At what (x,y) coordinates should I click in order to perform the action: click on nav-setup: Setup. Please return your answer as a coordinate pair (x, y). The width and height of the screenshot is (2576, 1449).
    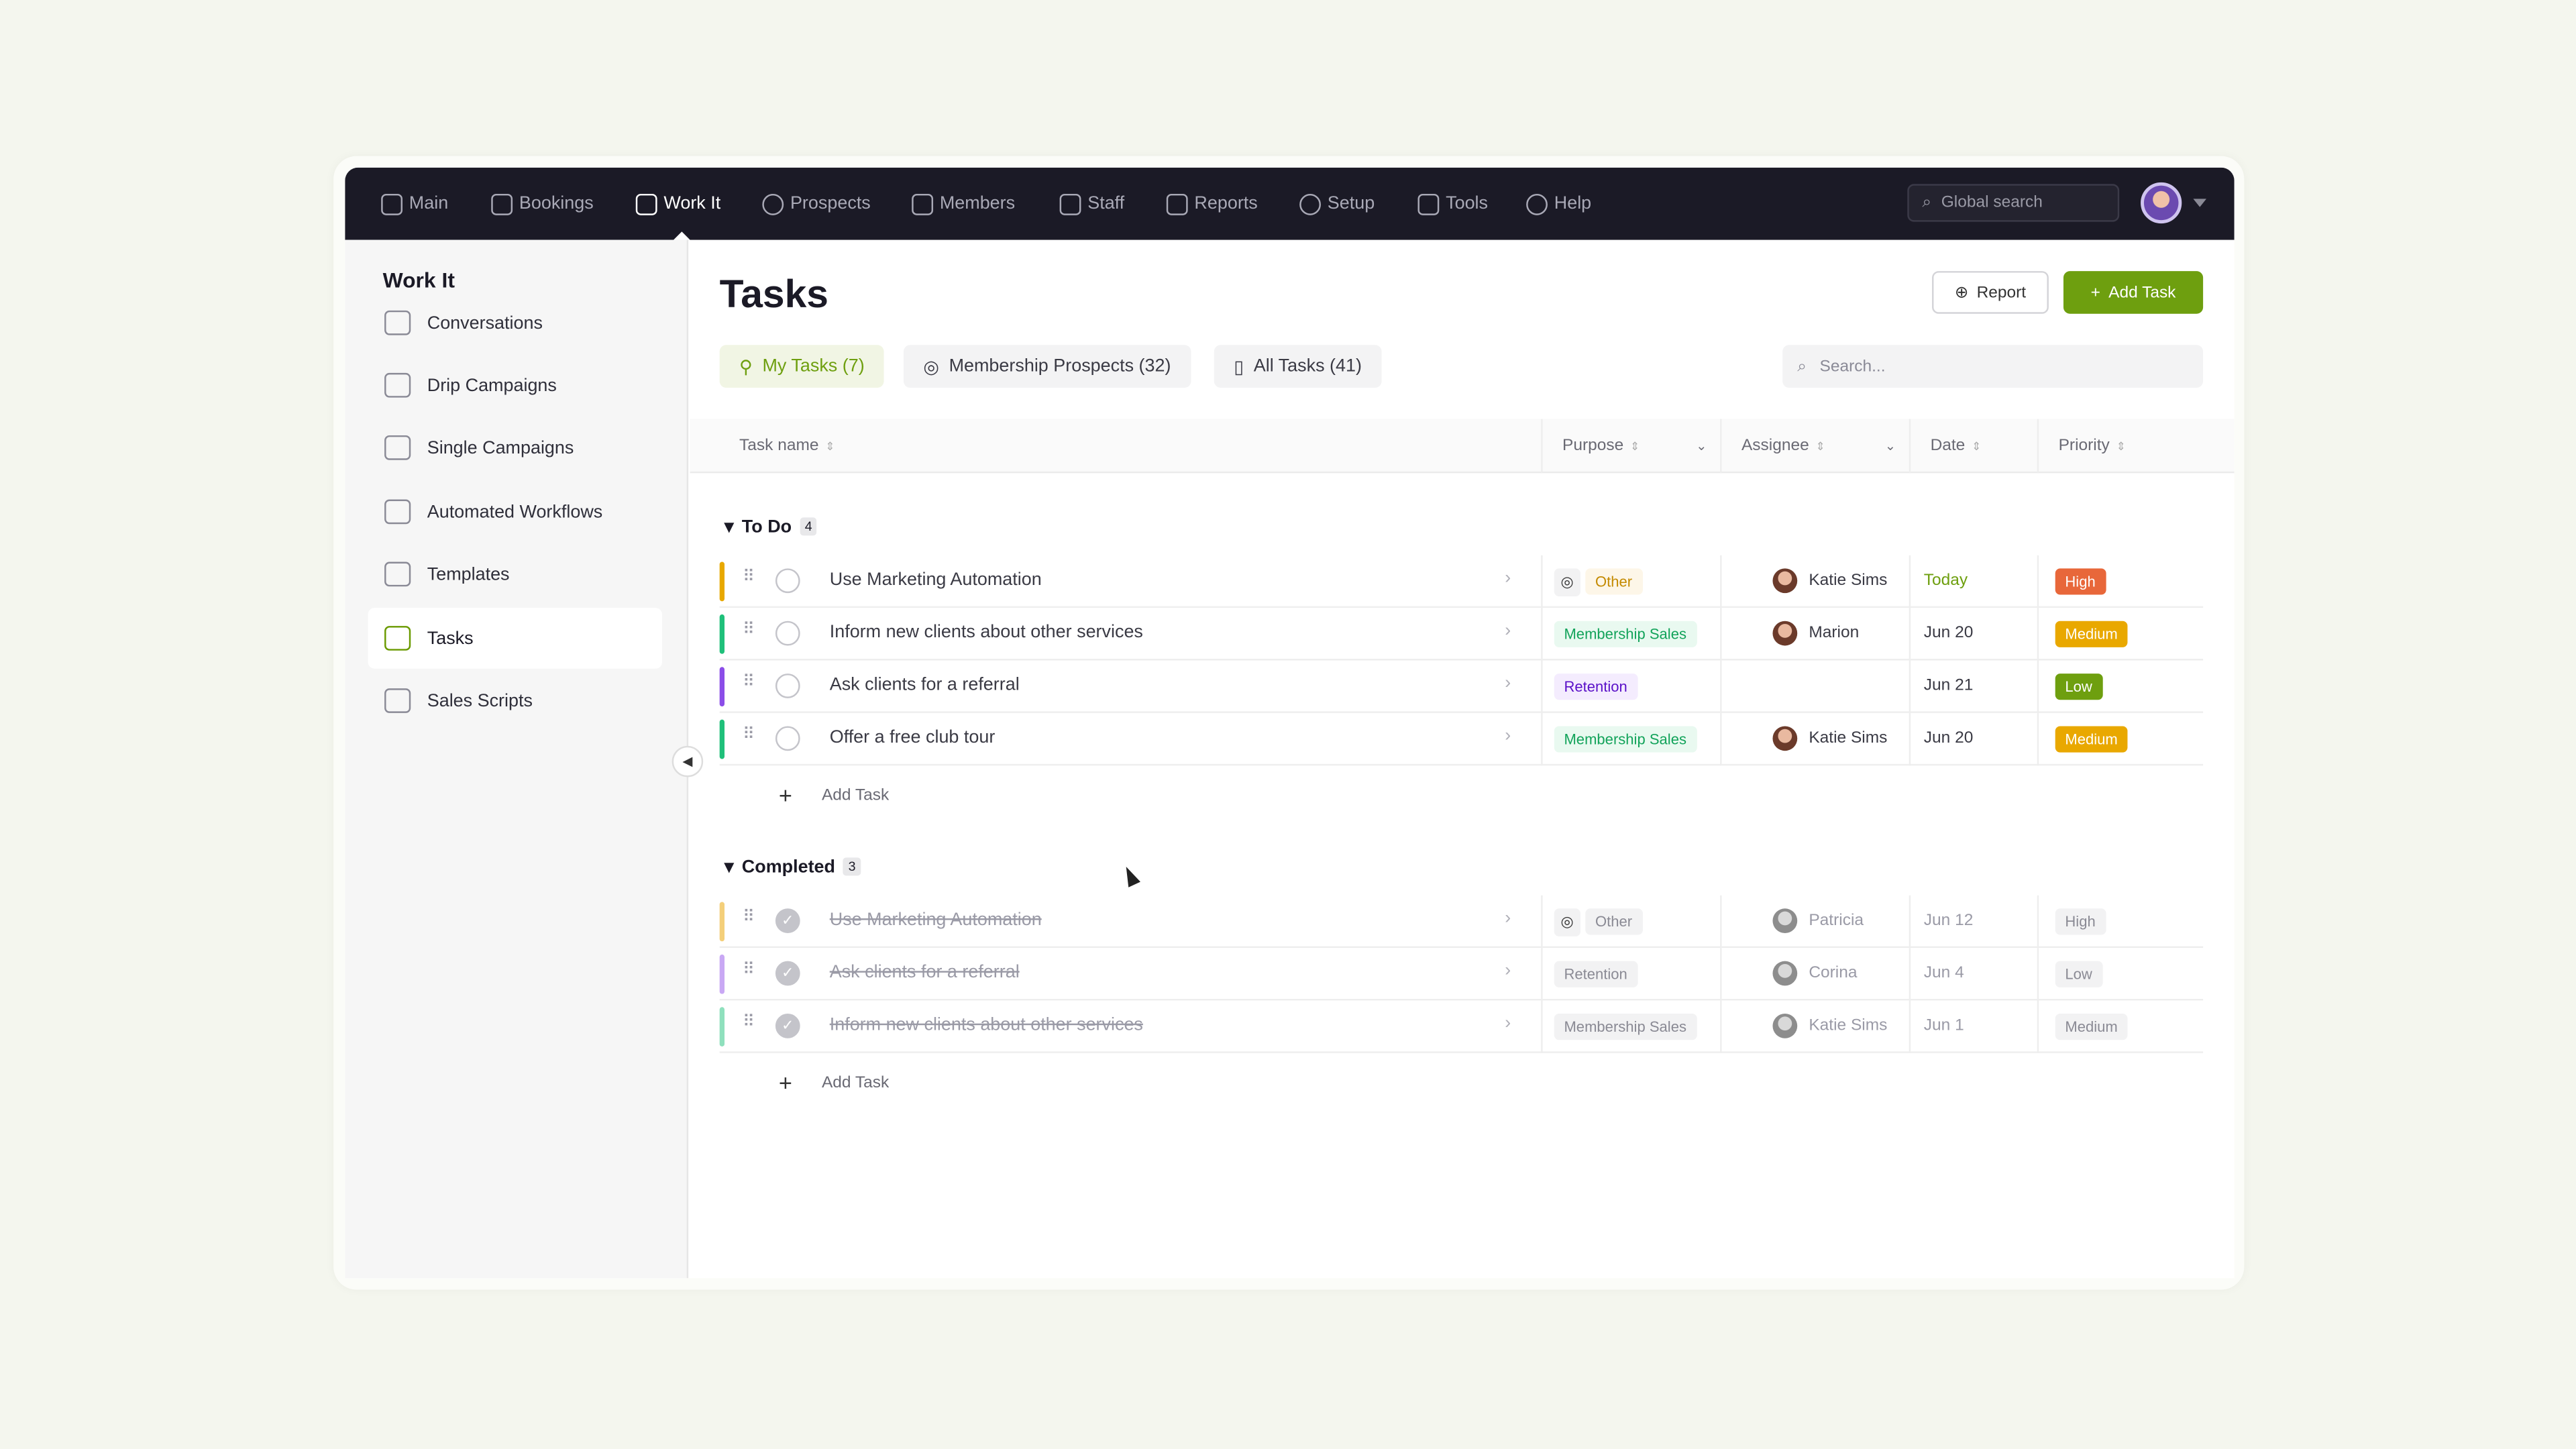
    Looking at the image, I should click on (1337, 204).